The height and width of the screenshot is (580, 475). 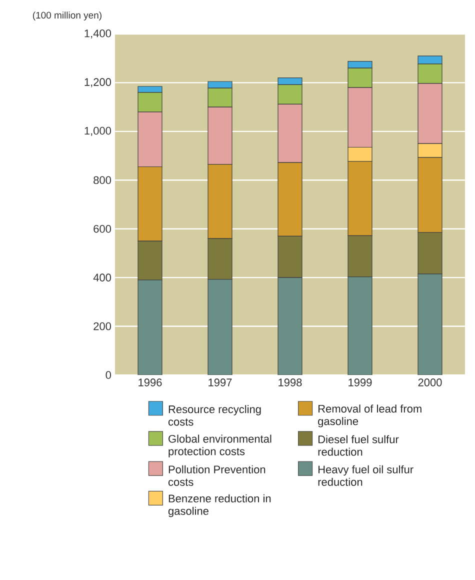 What do you see at coordinates (150, 382) in the screenshot?
I see `x-tick-label: 1996` at bounding box center [150, 382].